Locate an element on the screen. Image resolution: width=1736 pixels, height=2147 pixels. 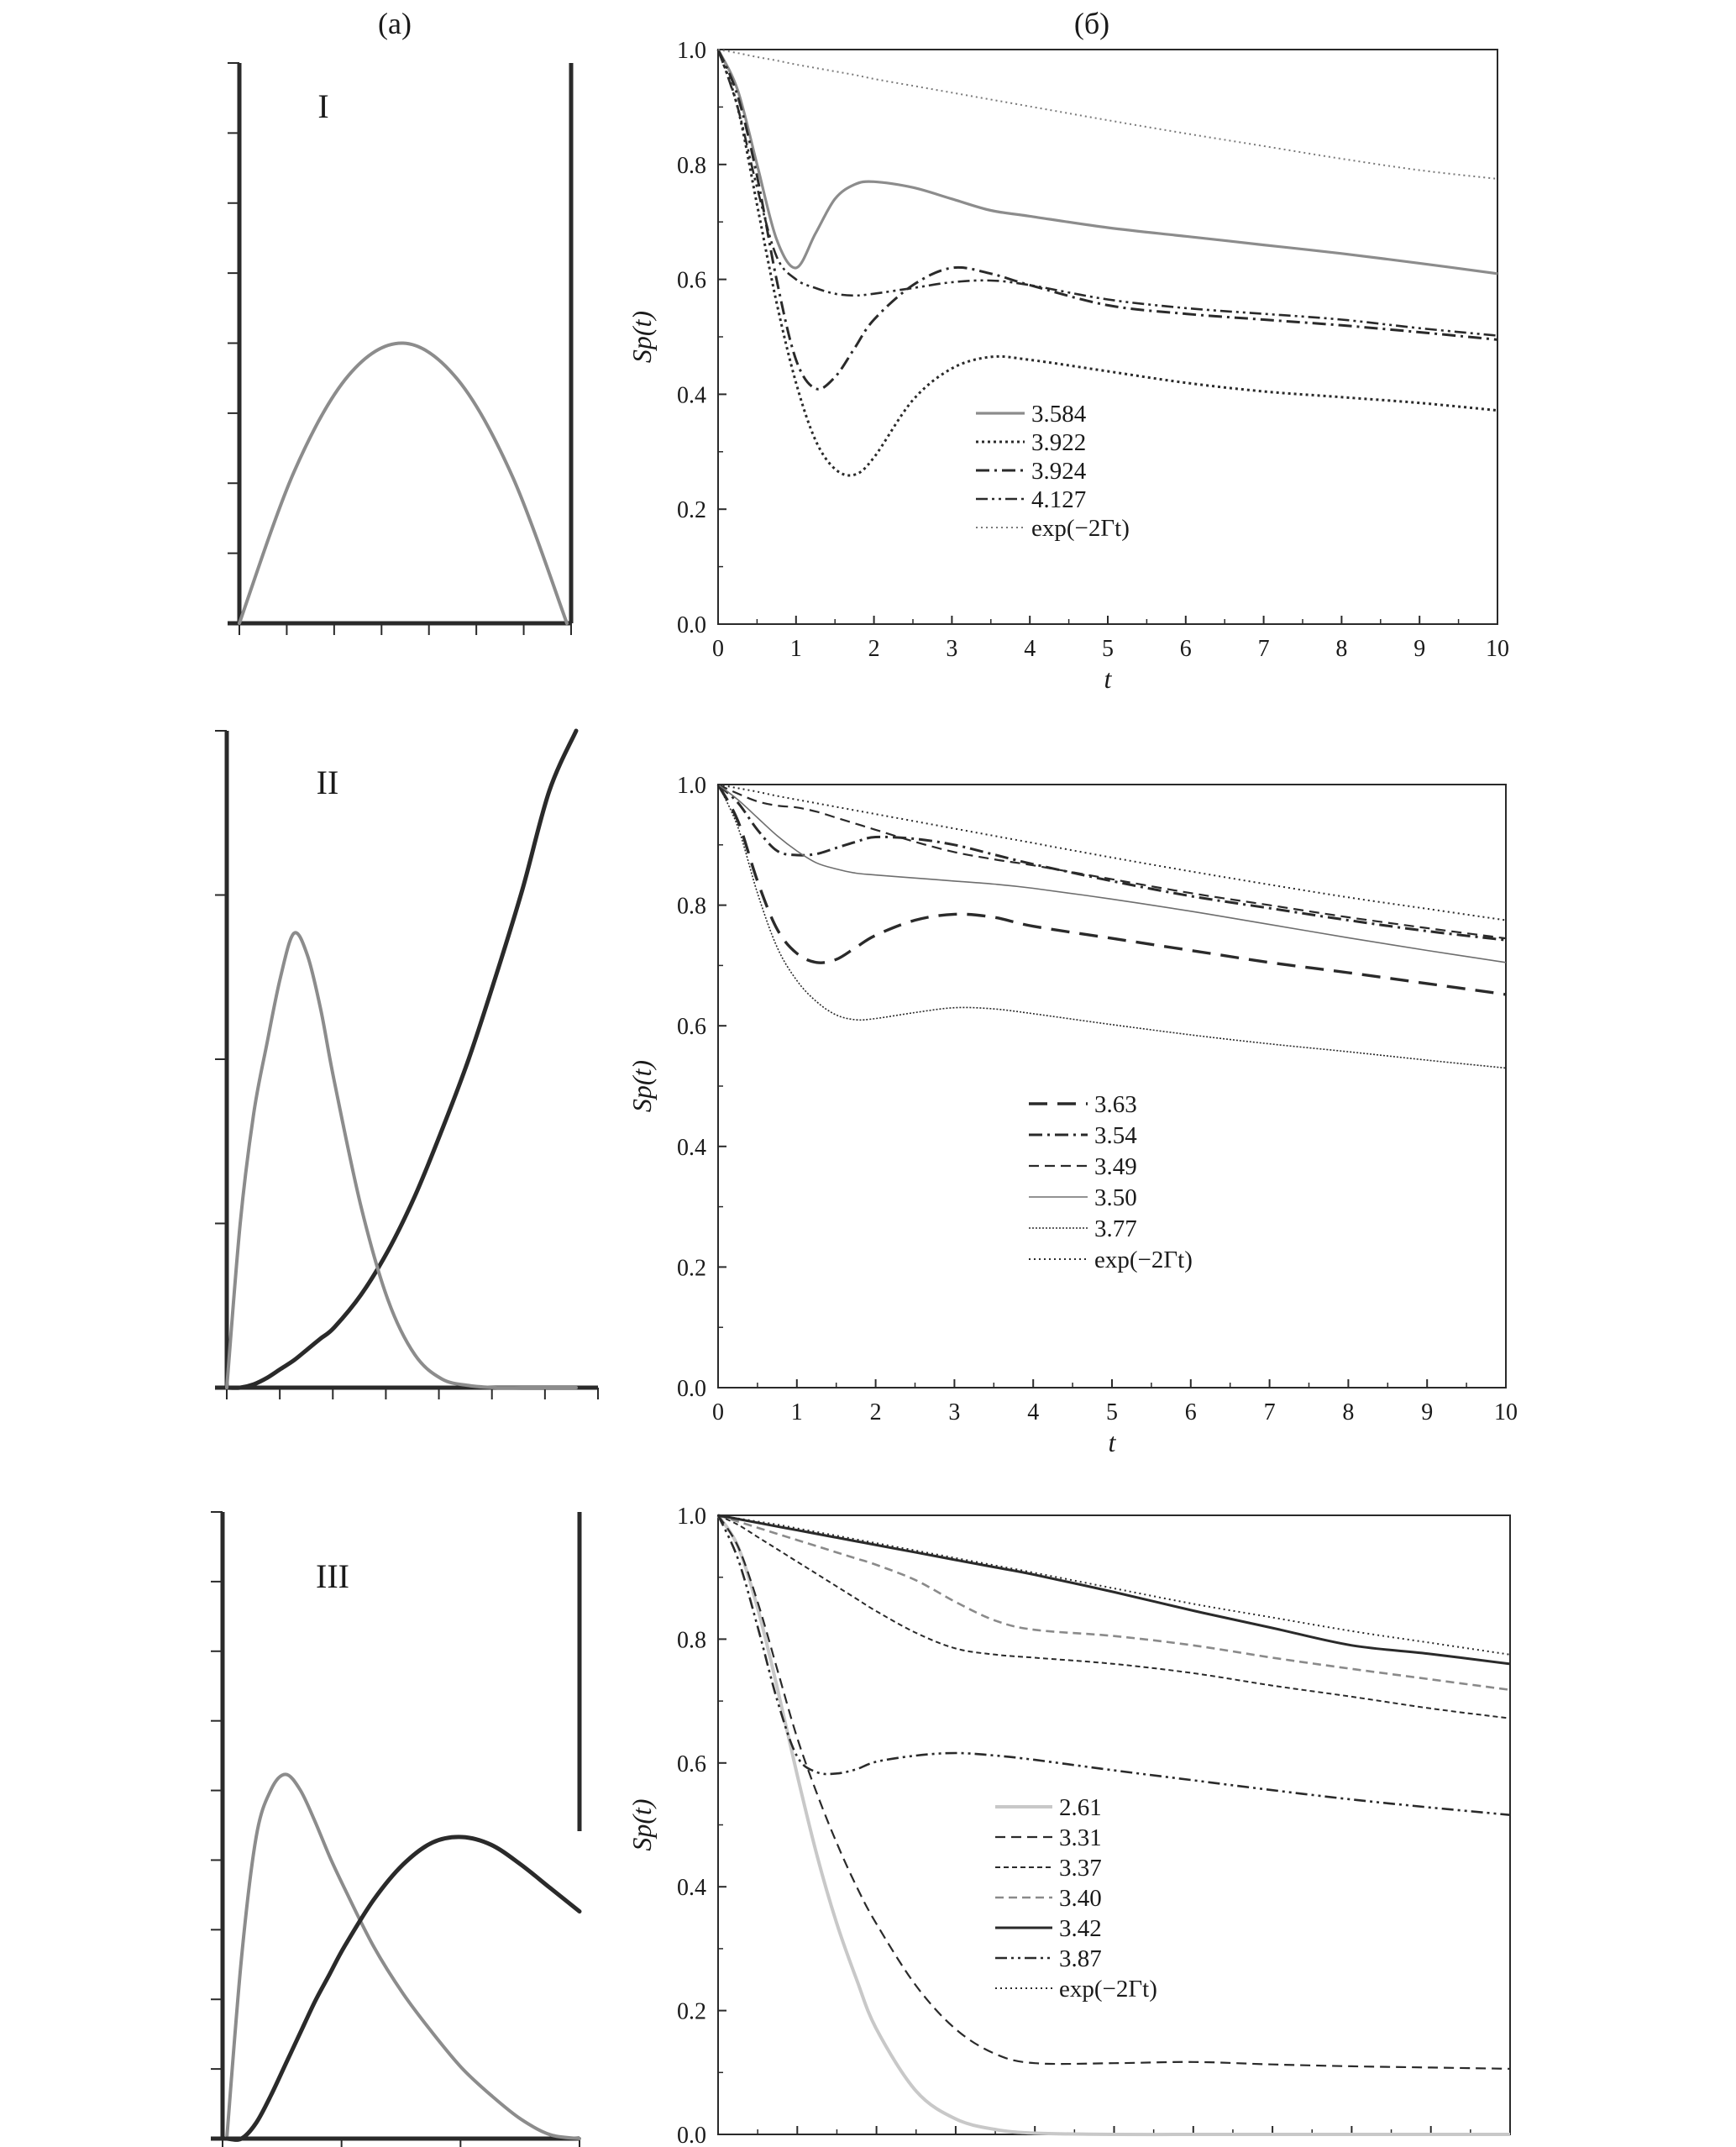
chart-I-potential: I is located at coordinates (401, 348).